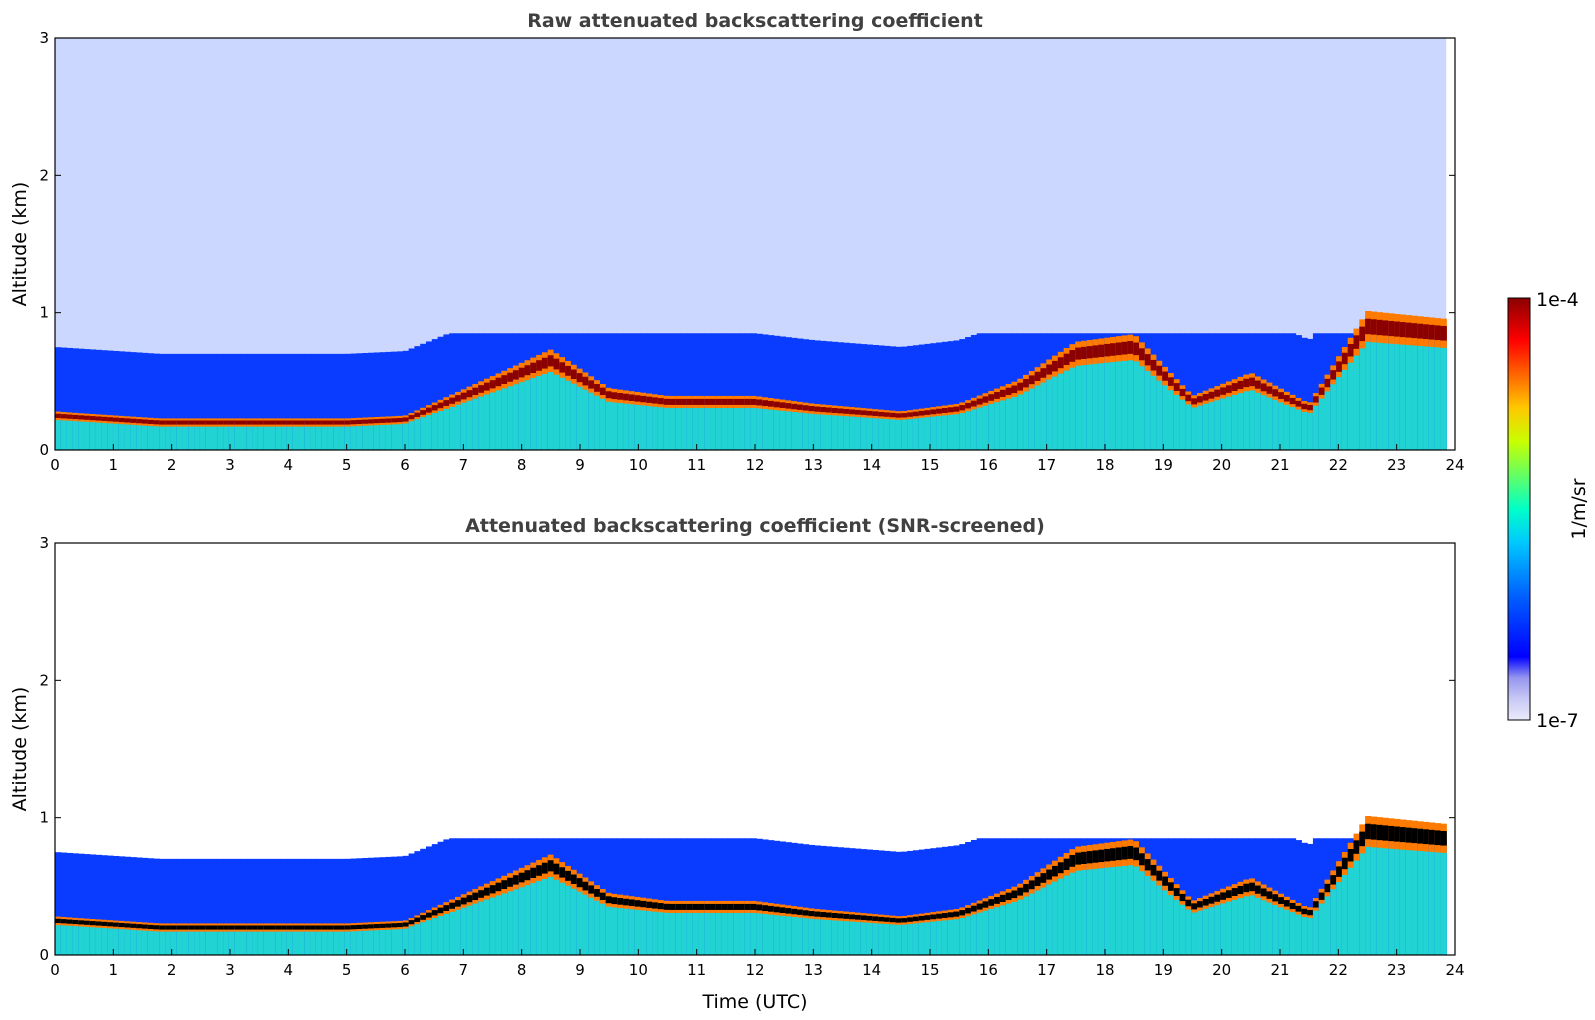 The height and width of the screenshot is (1020, 1595). Describe the element at coordinates (1279, 970) in the screenshot. I see `x-tick-label: 21` at that location.